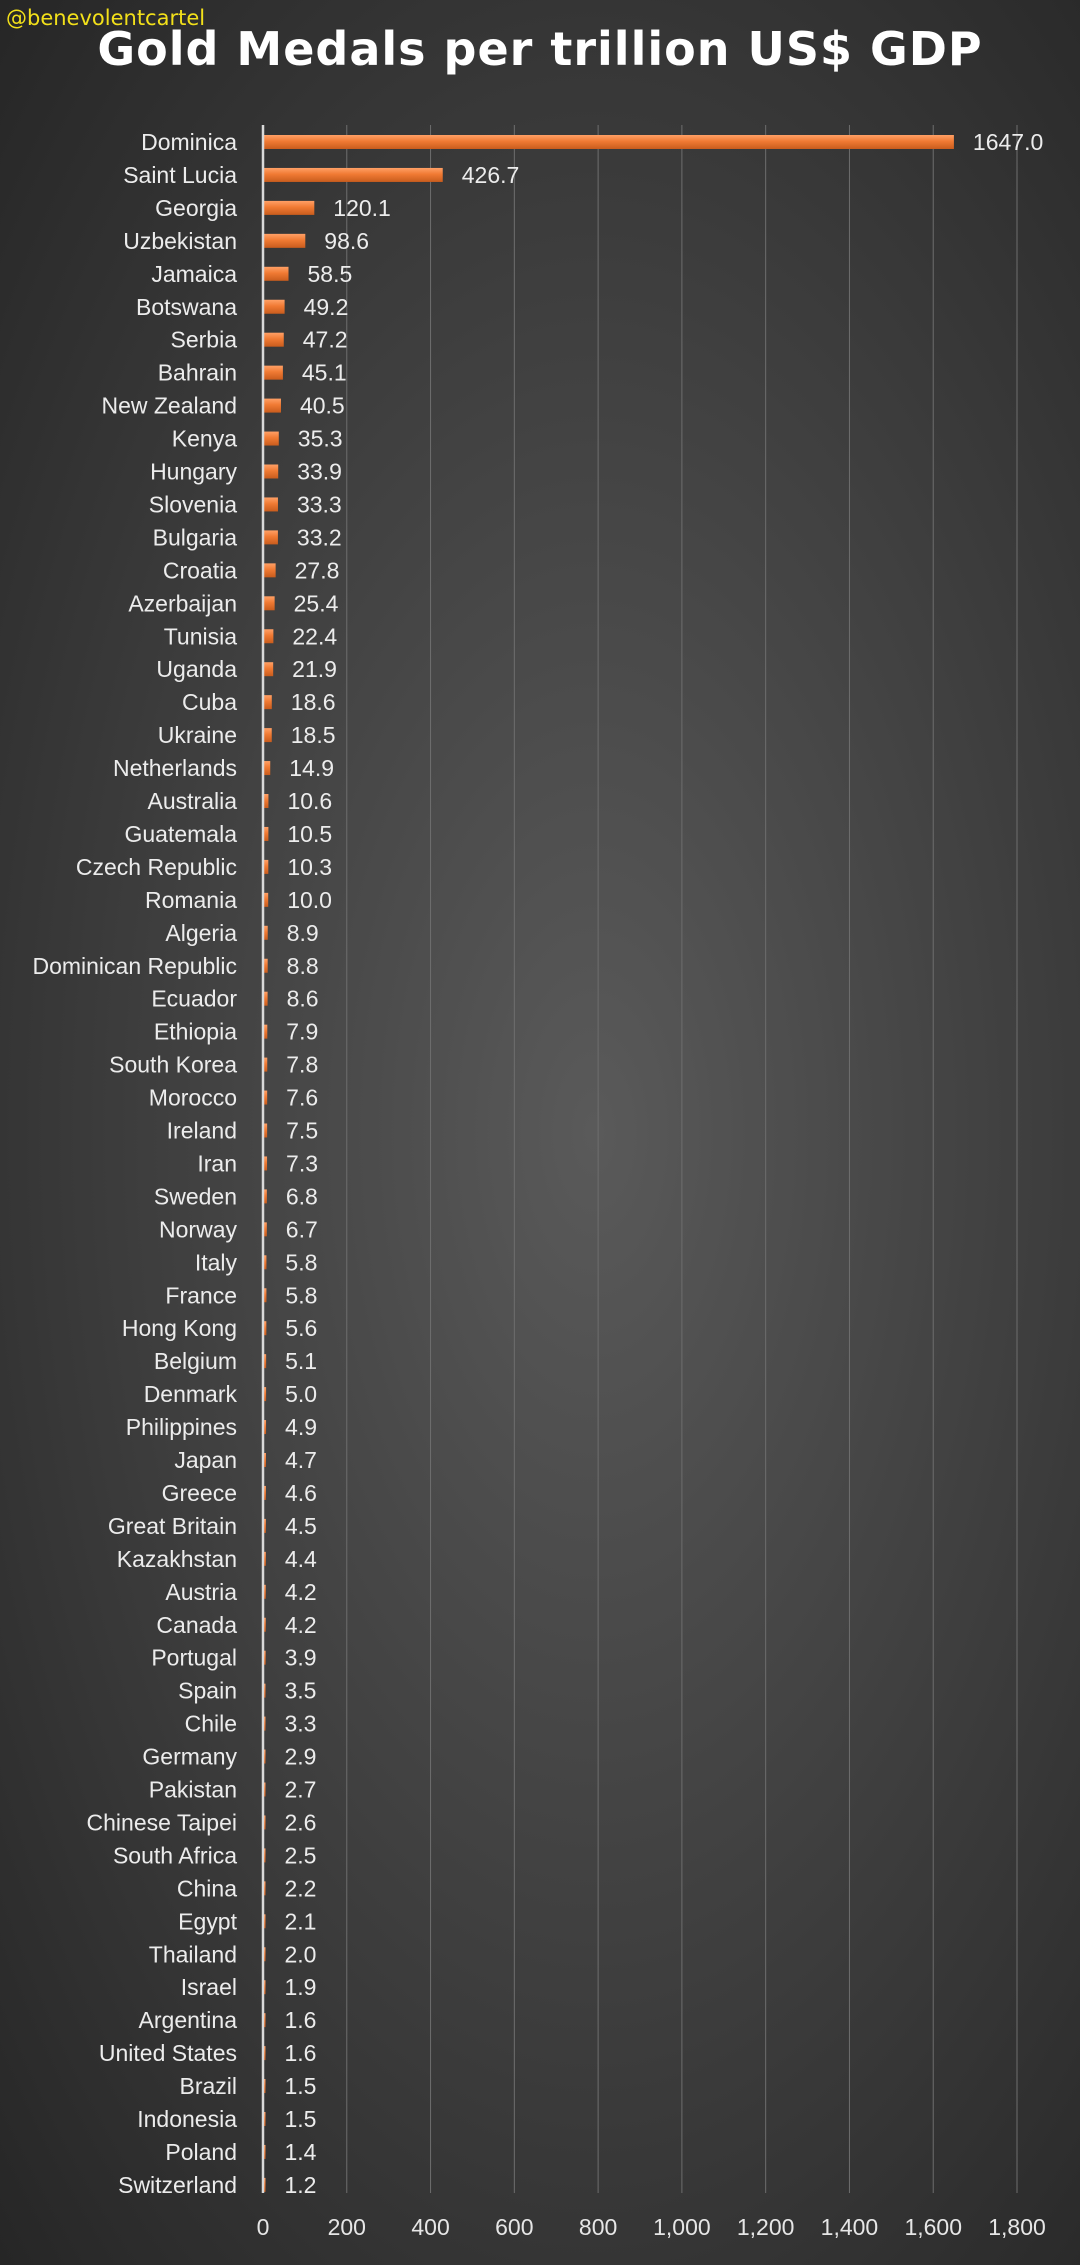 This screenshot has height=2265, width=1080. Describe the element at coordinates (301, 1559) in the screenshot. I see `data-label: 4.4` at that location.